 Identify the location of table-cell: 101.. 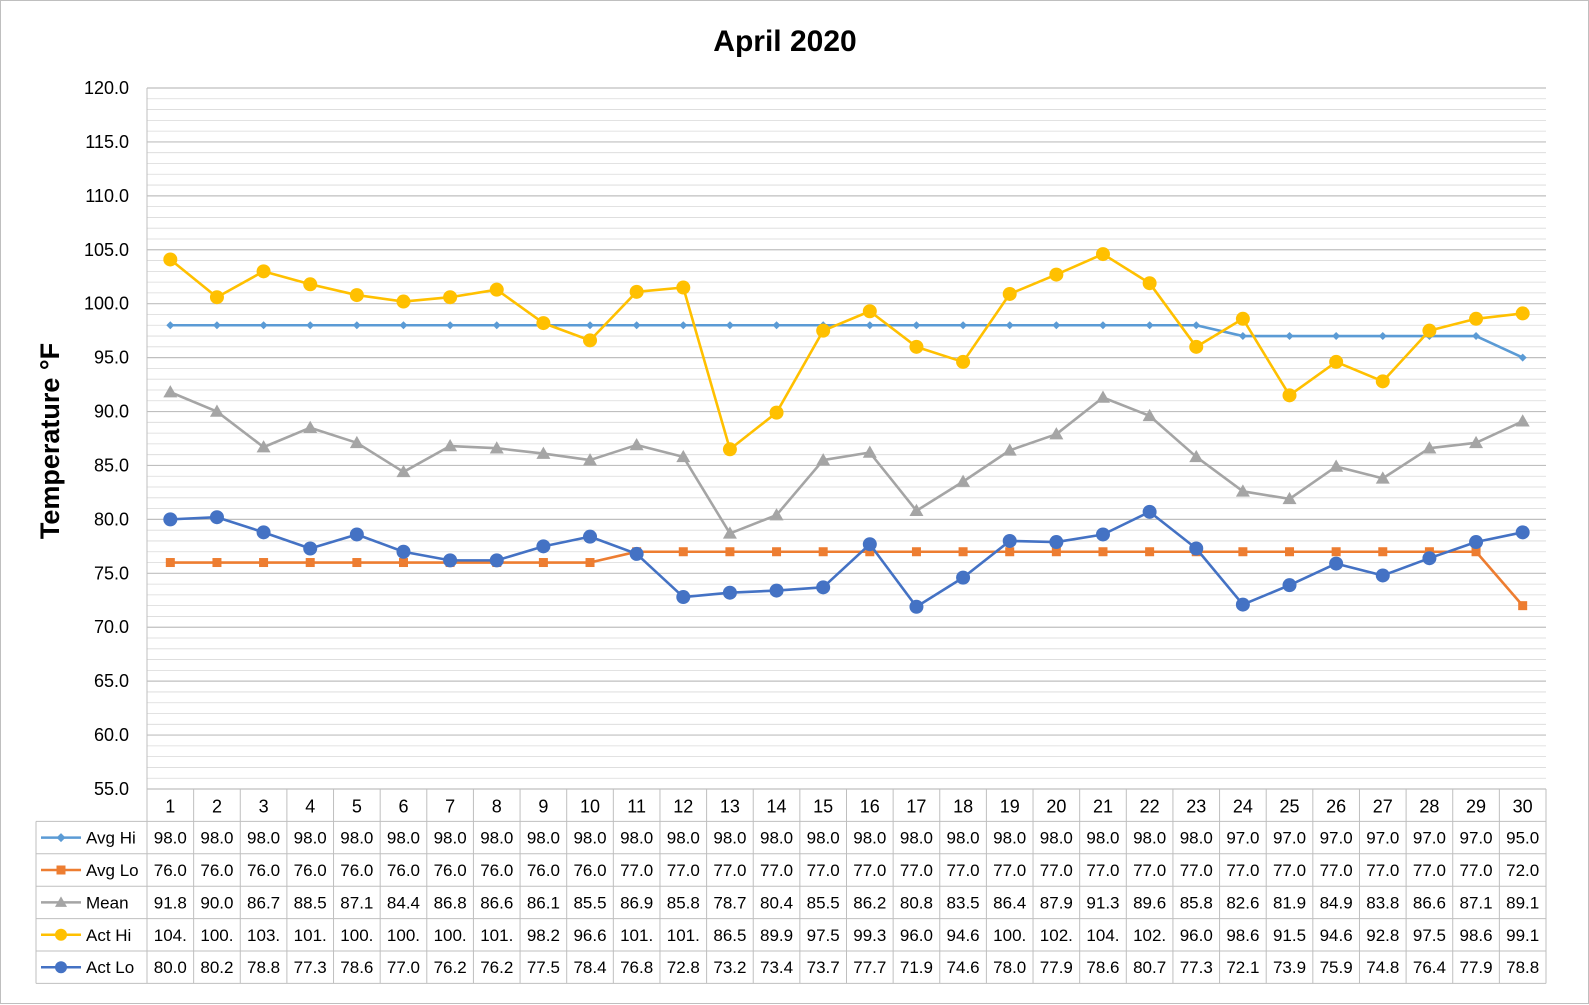
(496, 935).